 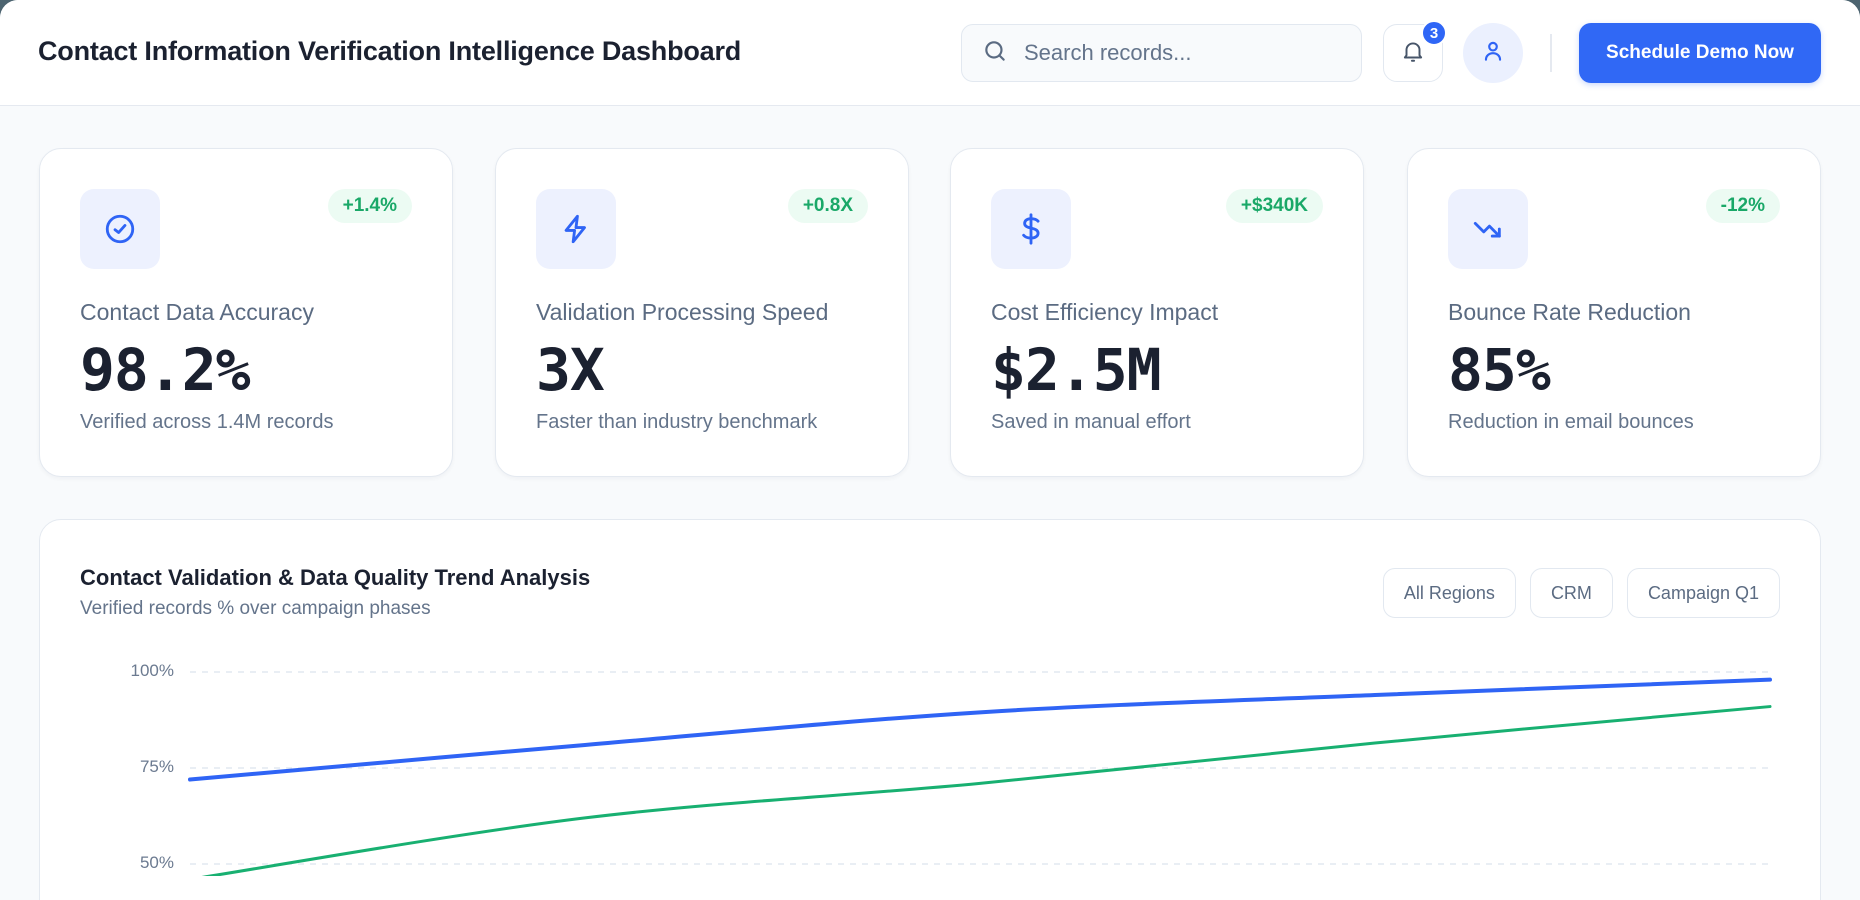 I want to click on y-tick-100: 100%, so click(x=152, y=670).